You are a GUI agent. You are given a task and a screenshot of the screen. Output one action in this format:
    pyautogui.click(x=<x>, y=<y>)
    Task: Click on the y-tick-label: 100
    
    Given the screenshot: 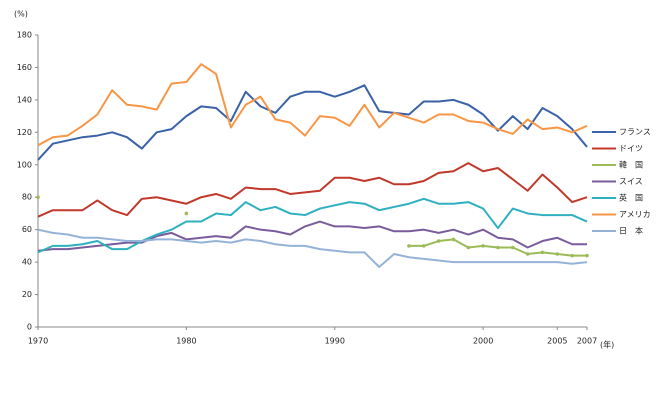 What is the action you would take?
    pyautogui.click(x=24, y=164)
    